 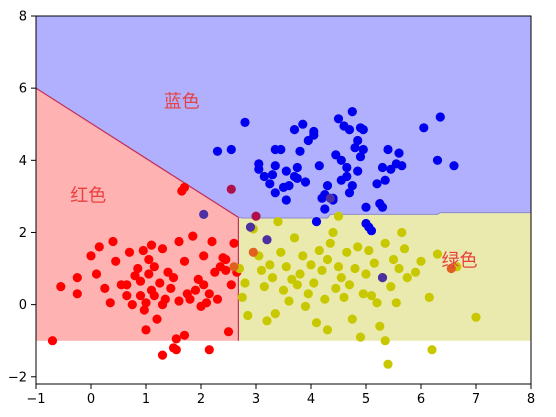 I want to click on x-tick-label-9: 8, so click(x=531, y=399).